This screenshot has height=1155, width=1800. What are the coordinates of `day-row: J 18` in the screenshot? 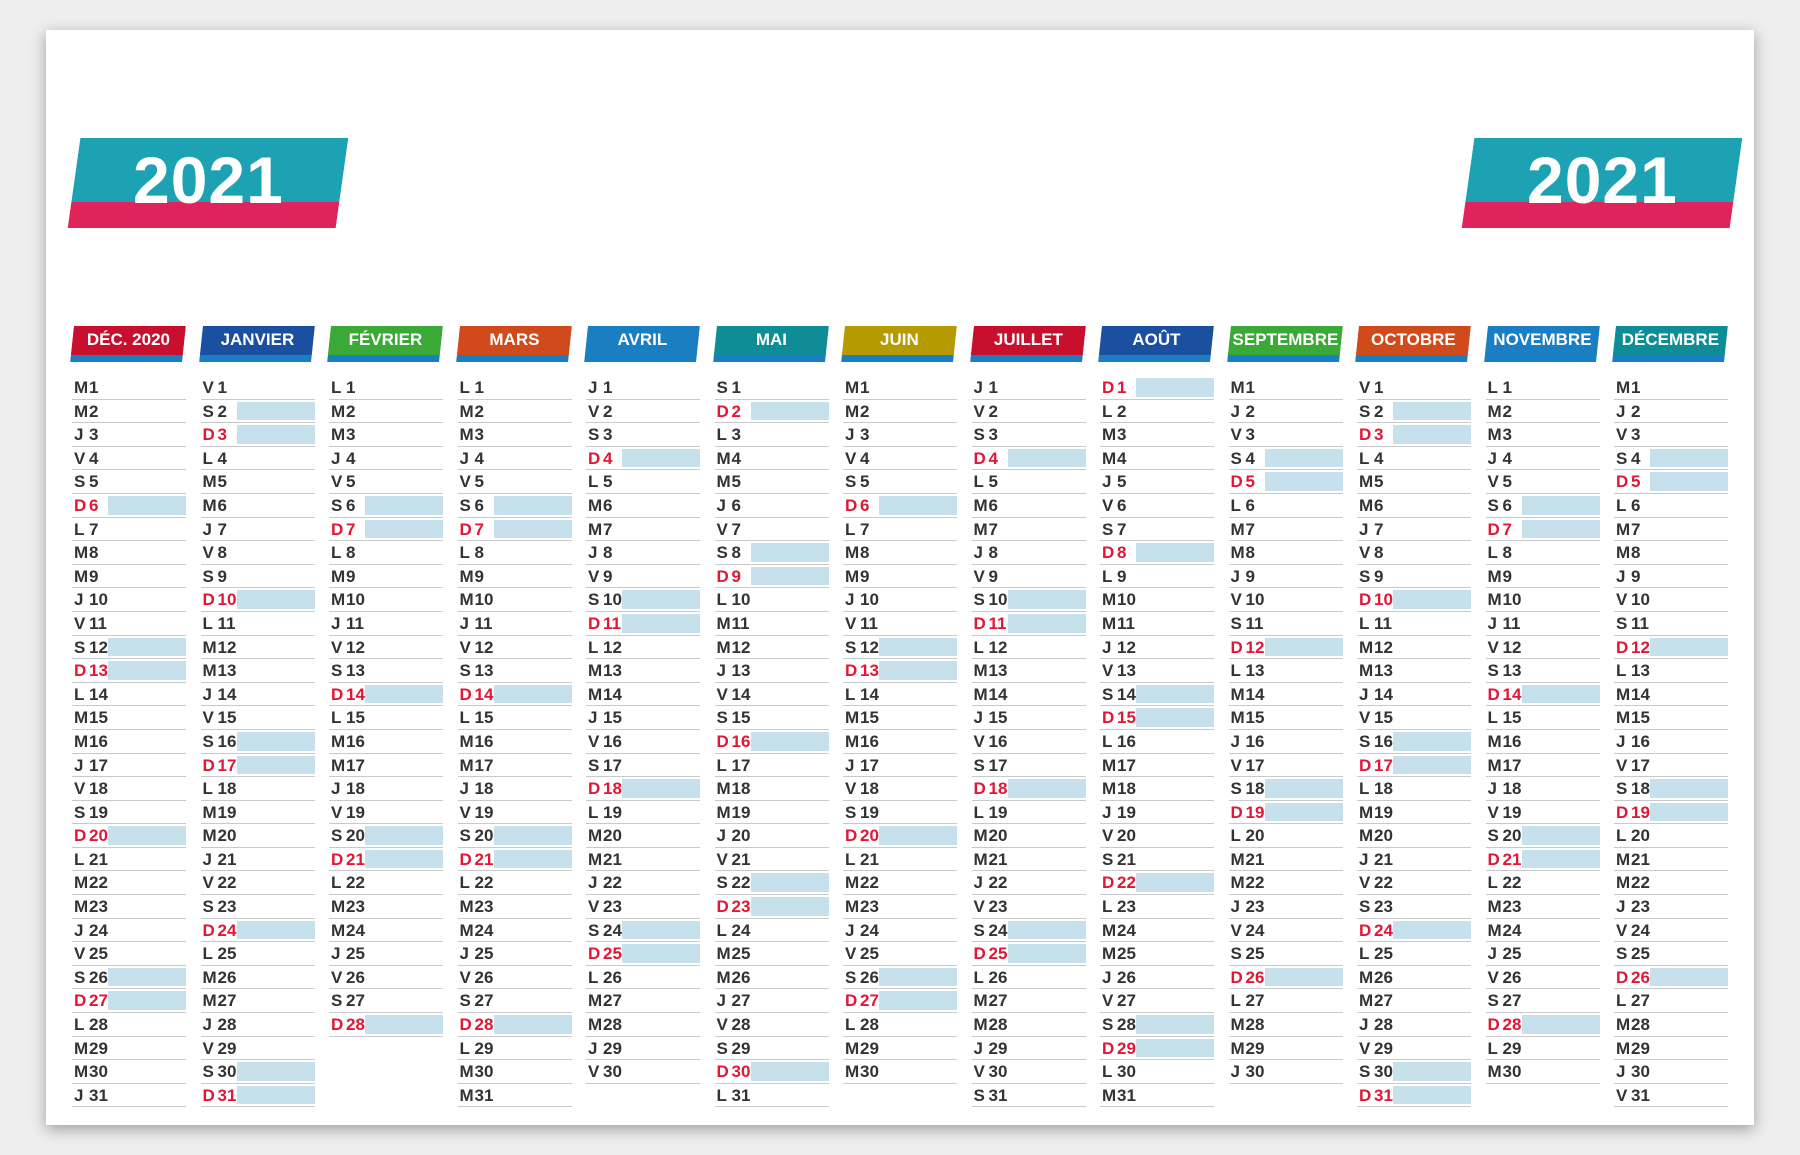 It's located at (386, 789).